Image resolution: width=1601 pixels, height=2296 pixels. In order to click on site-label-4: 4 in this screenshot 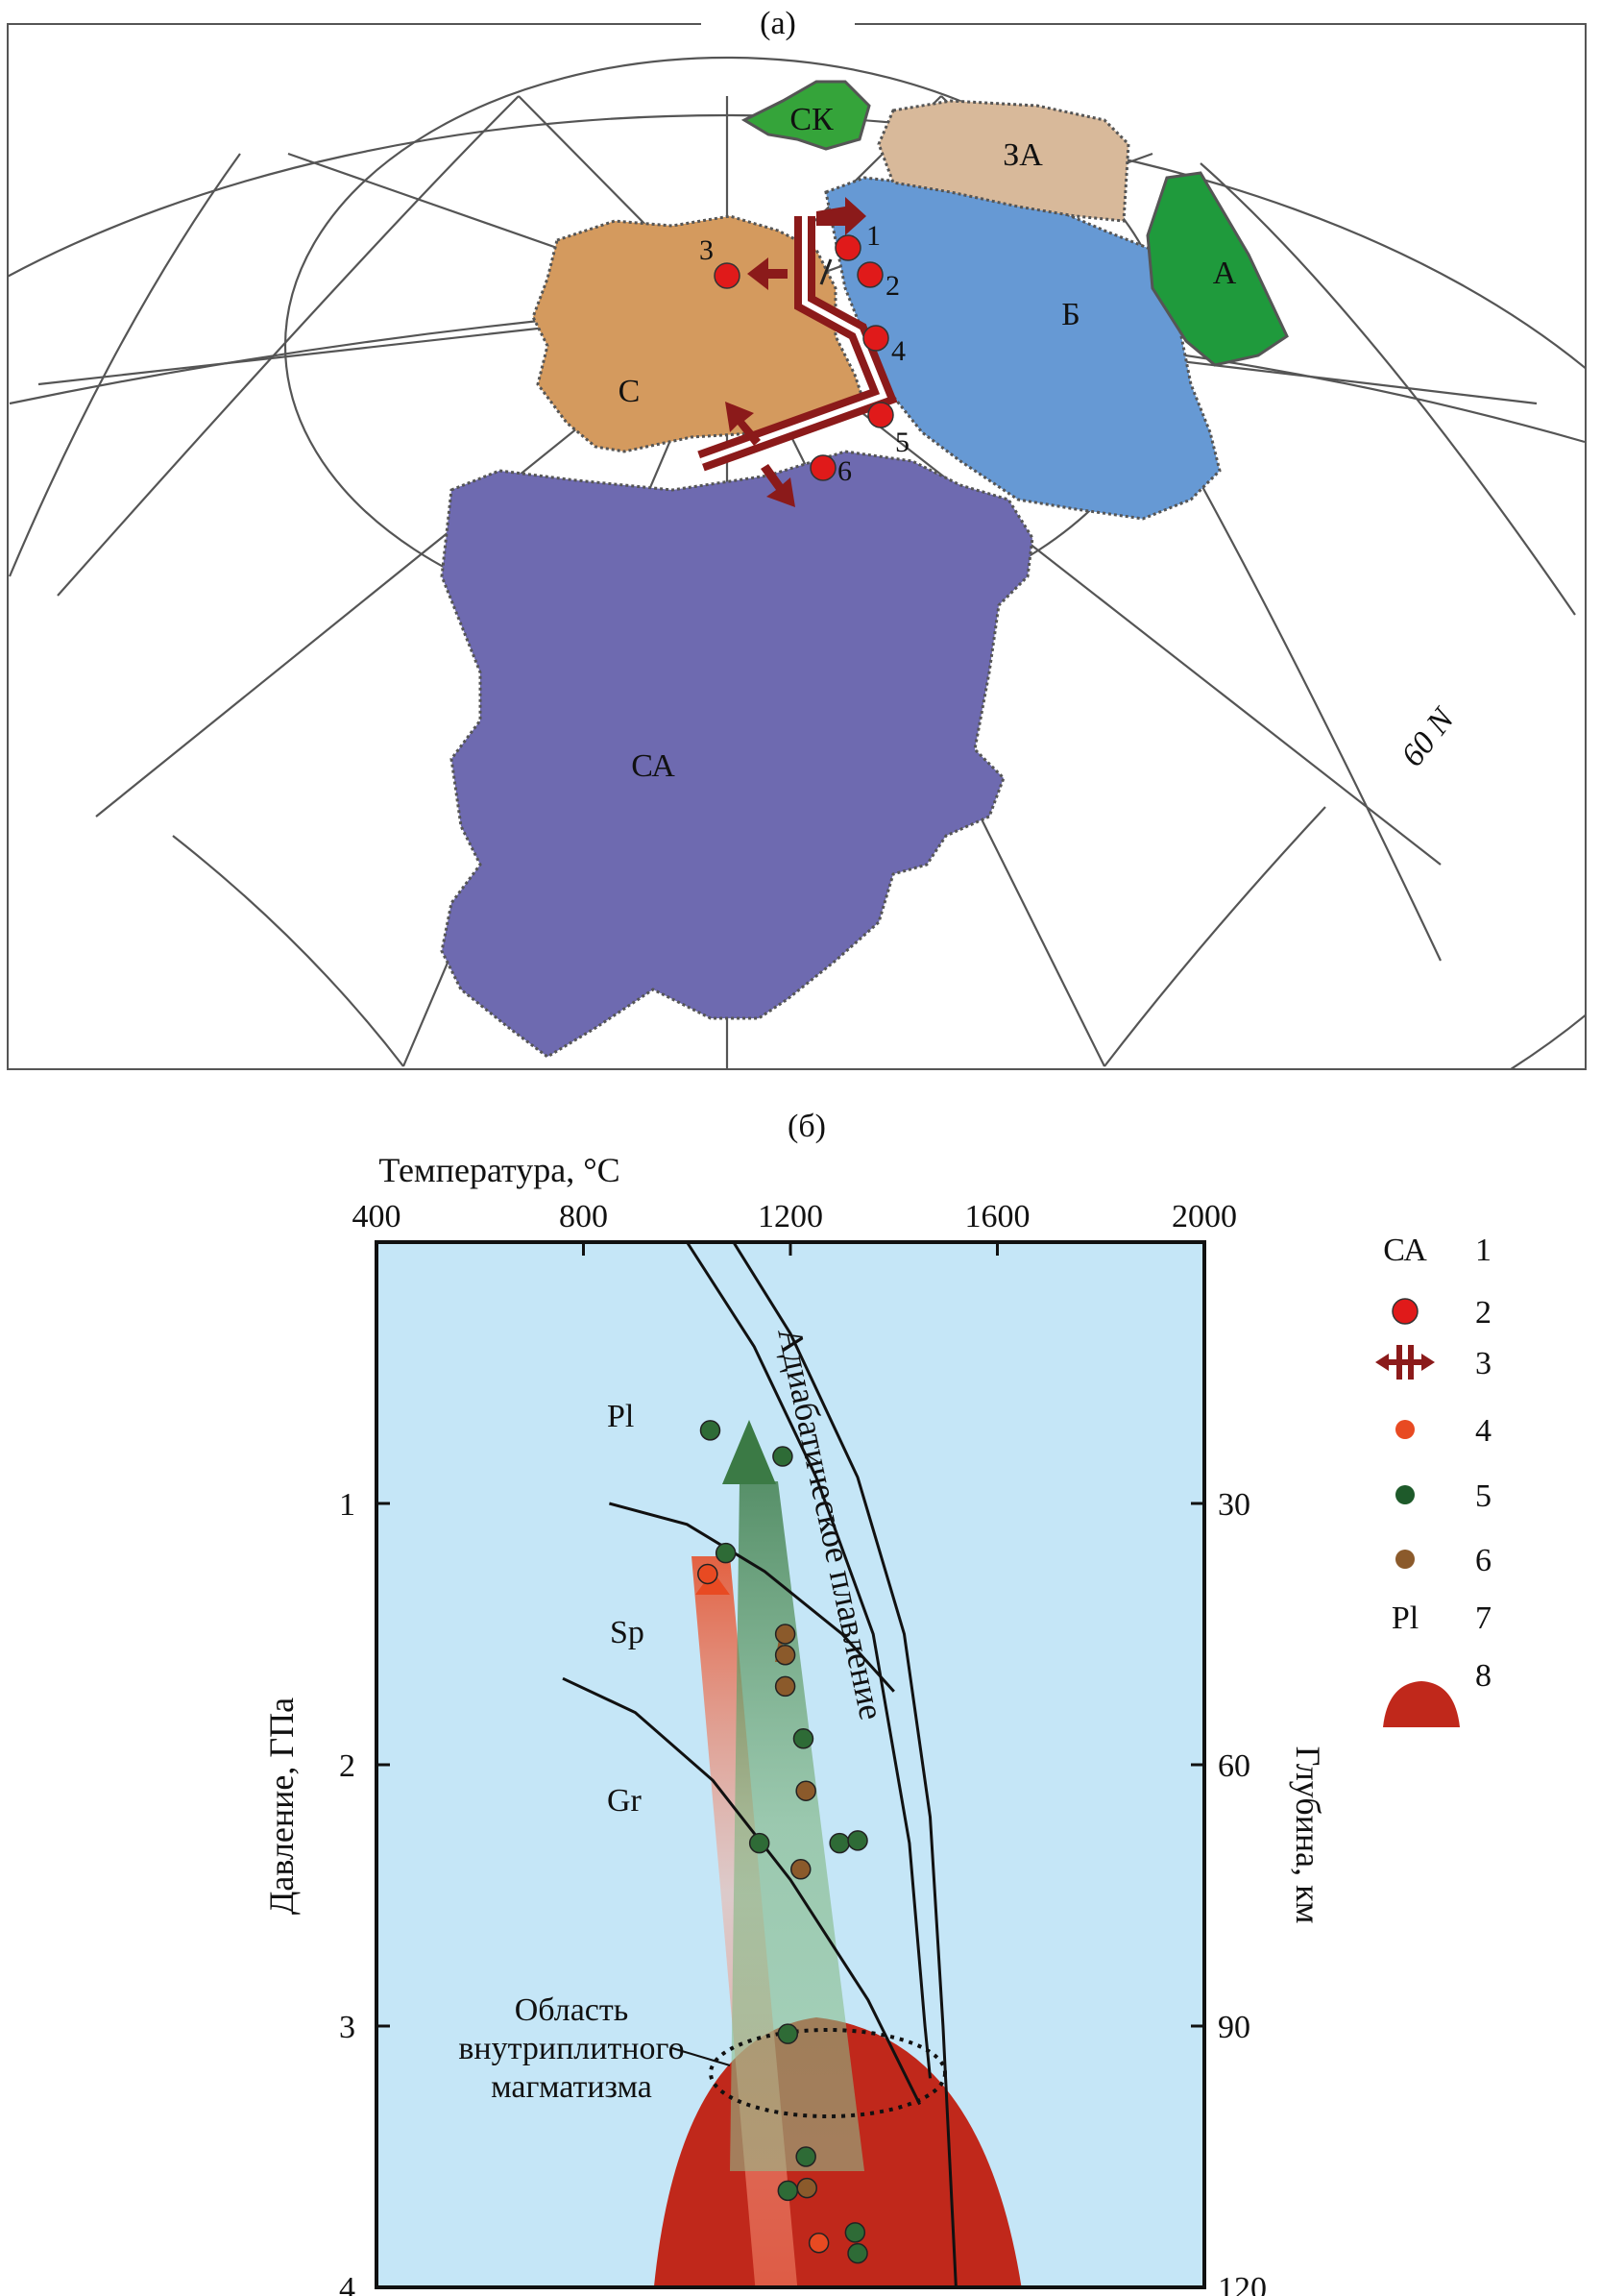, I will do `click(899, 351)`.